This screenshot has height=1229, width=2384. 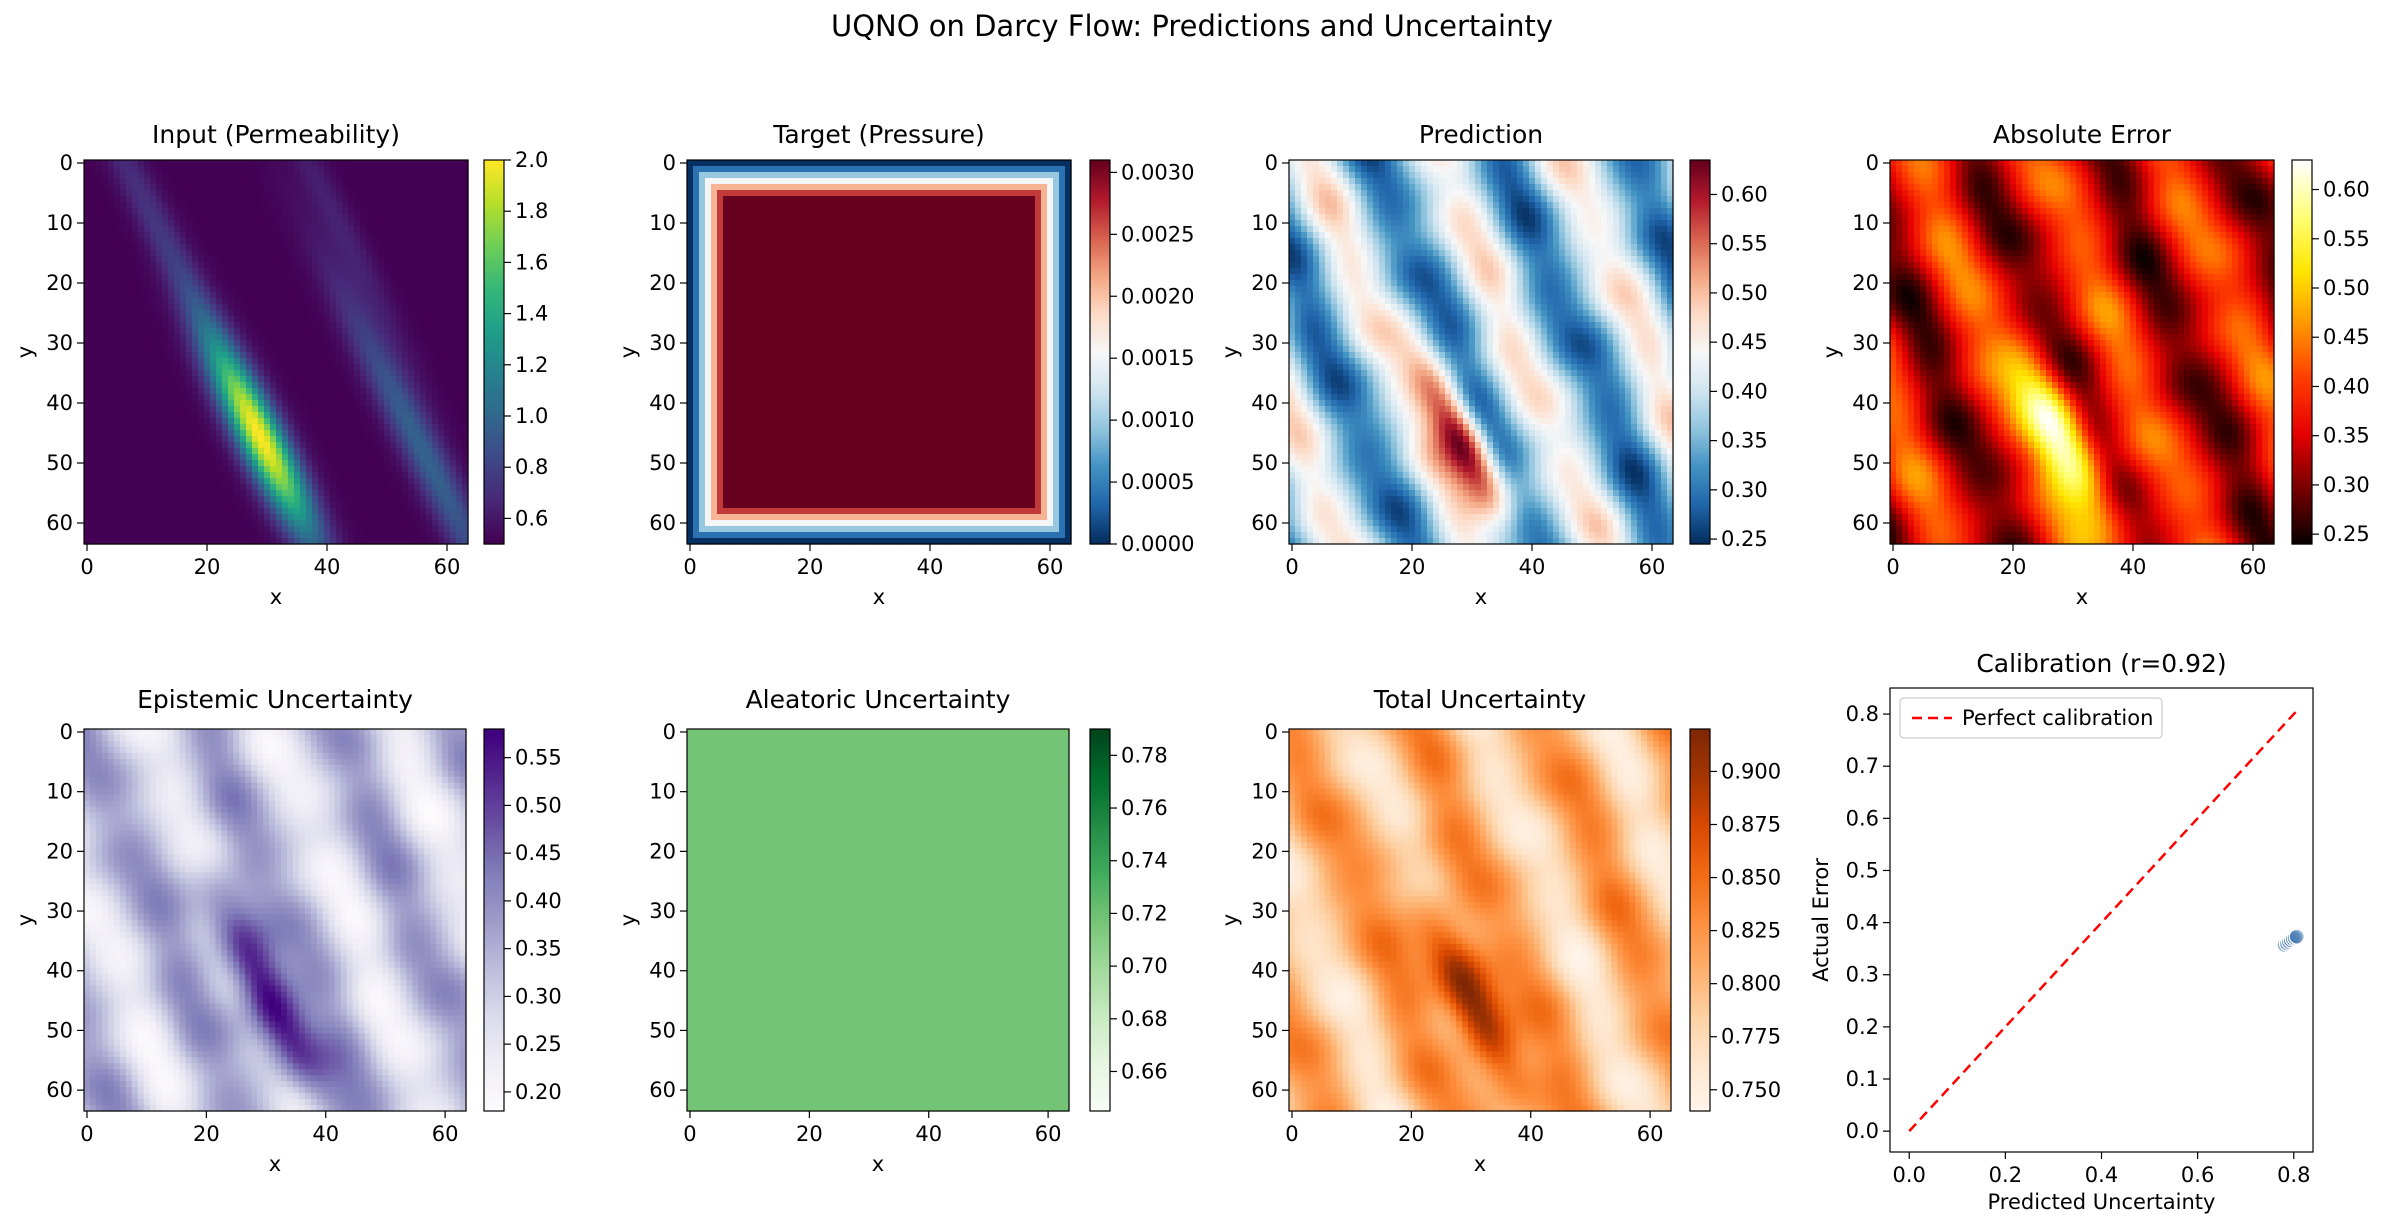 I want to click on heatmap-image, so click(x=276, y=352).